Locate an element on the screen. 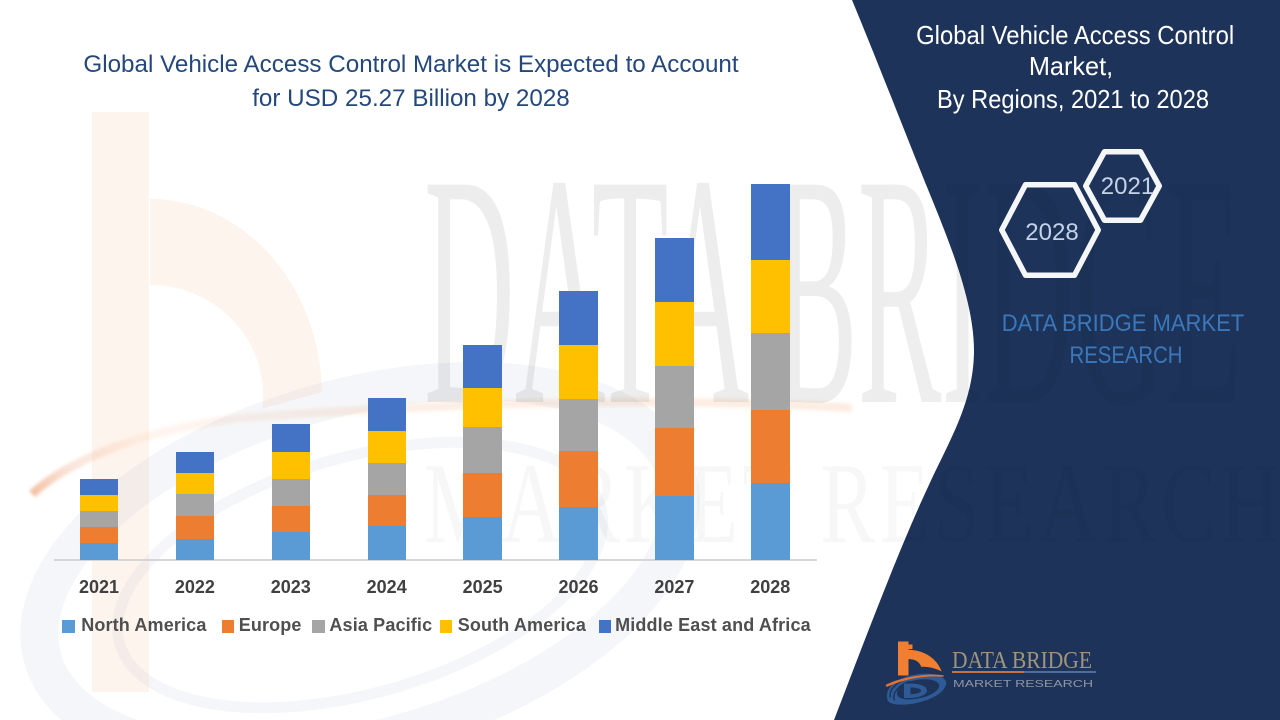 Image resolution: width=1280 pixels, height=720 pixels. svg-text: MARKET RESEARCH is located at coordinates (1023, 684).